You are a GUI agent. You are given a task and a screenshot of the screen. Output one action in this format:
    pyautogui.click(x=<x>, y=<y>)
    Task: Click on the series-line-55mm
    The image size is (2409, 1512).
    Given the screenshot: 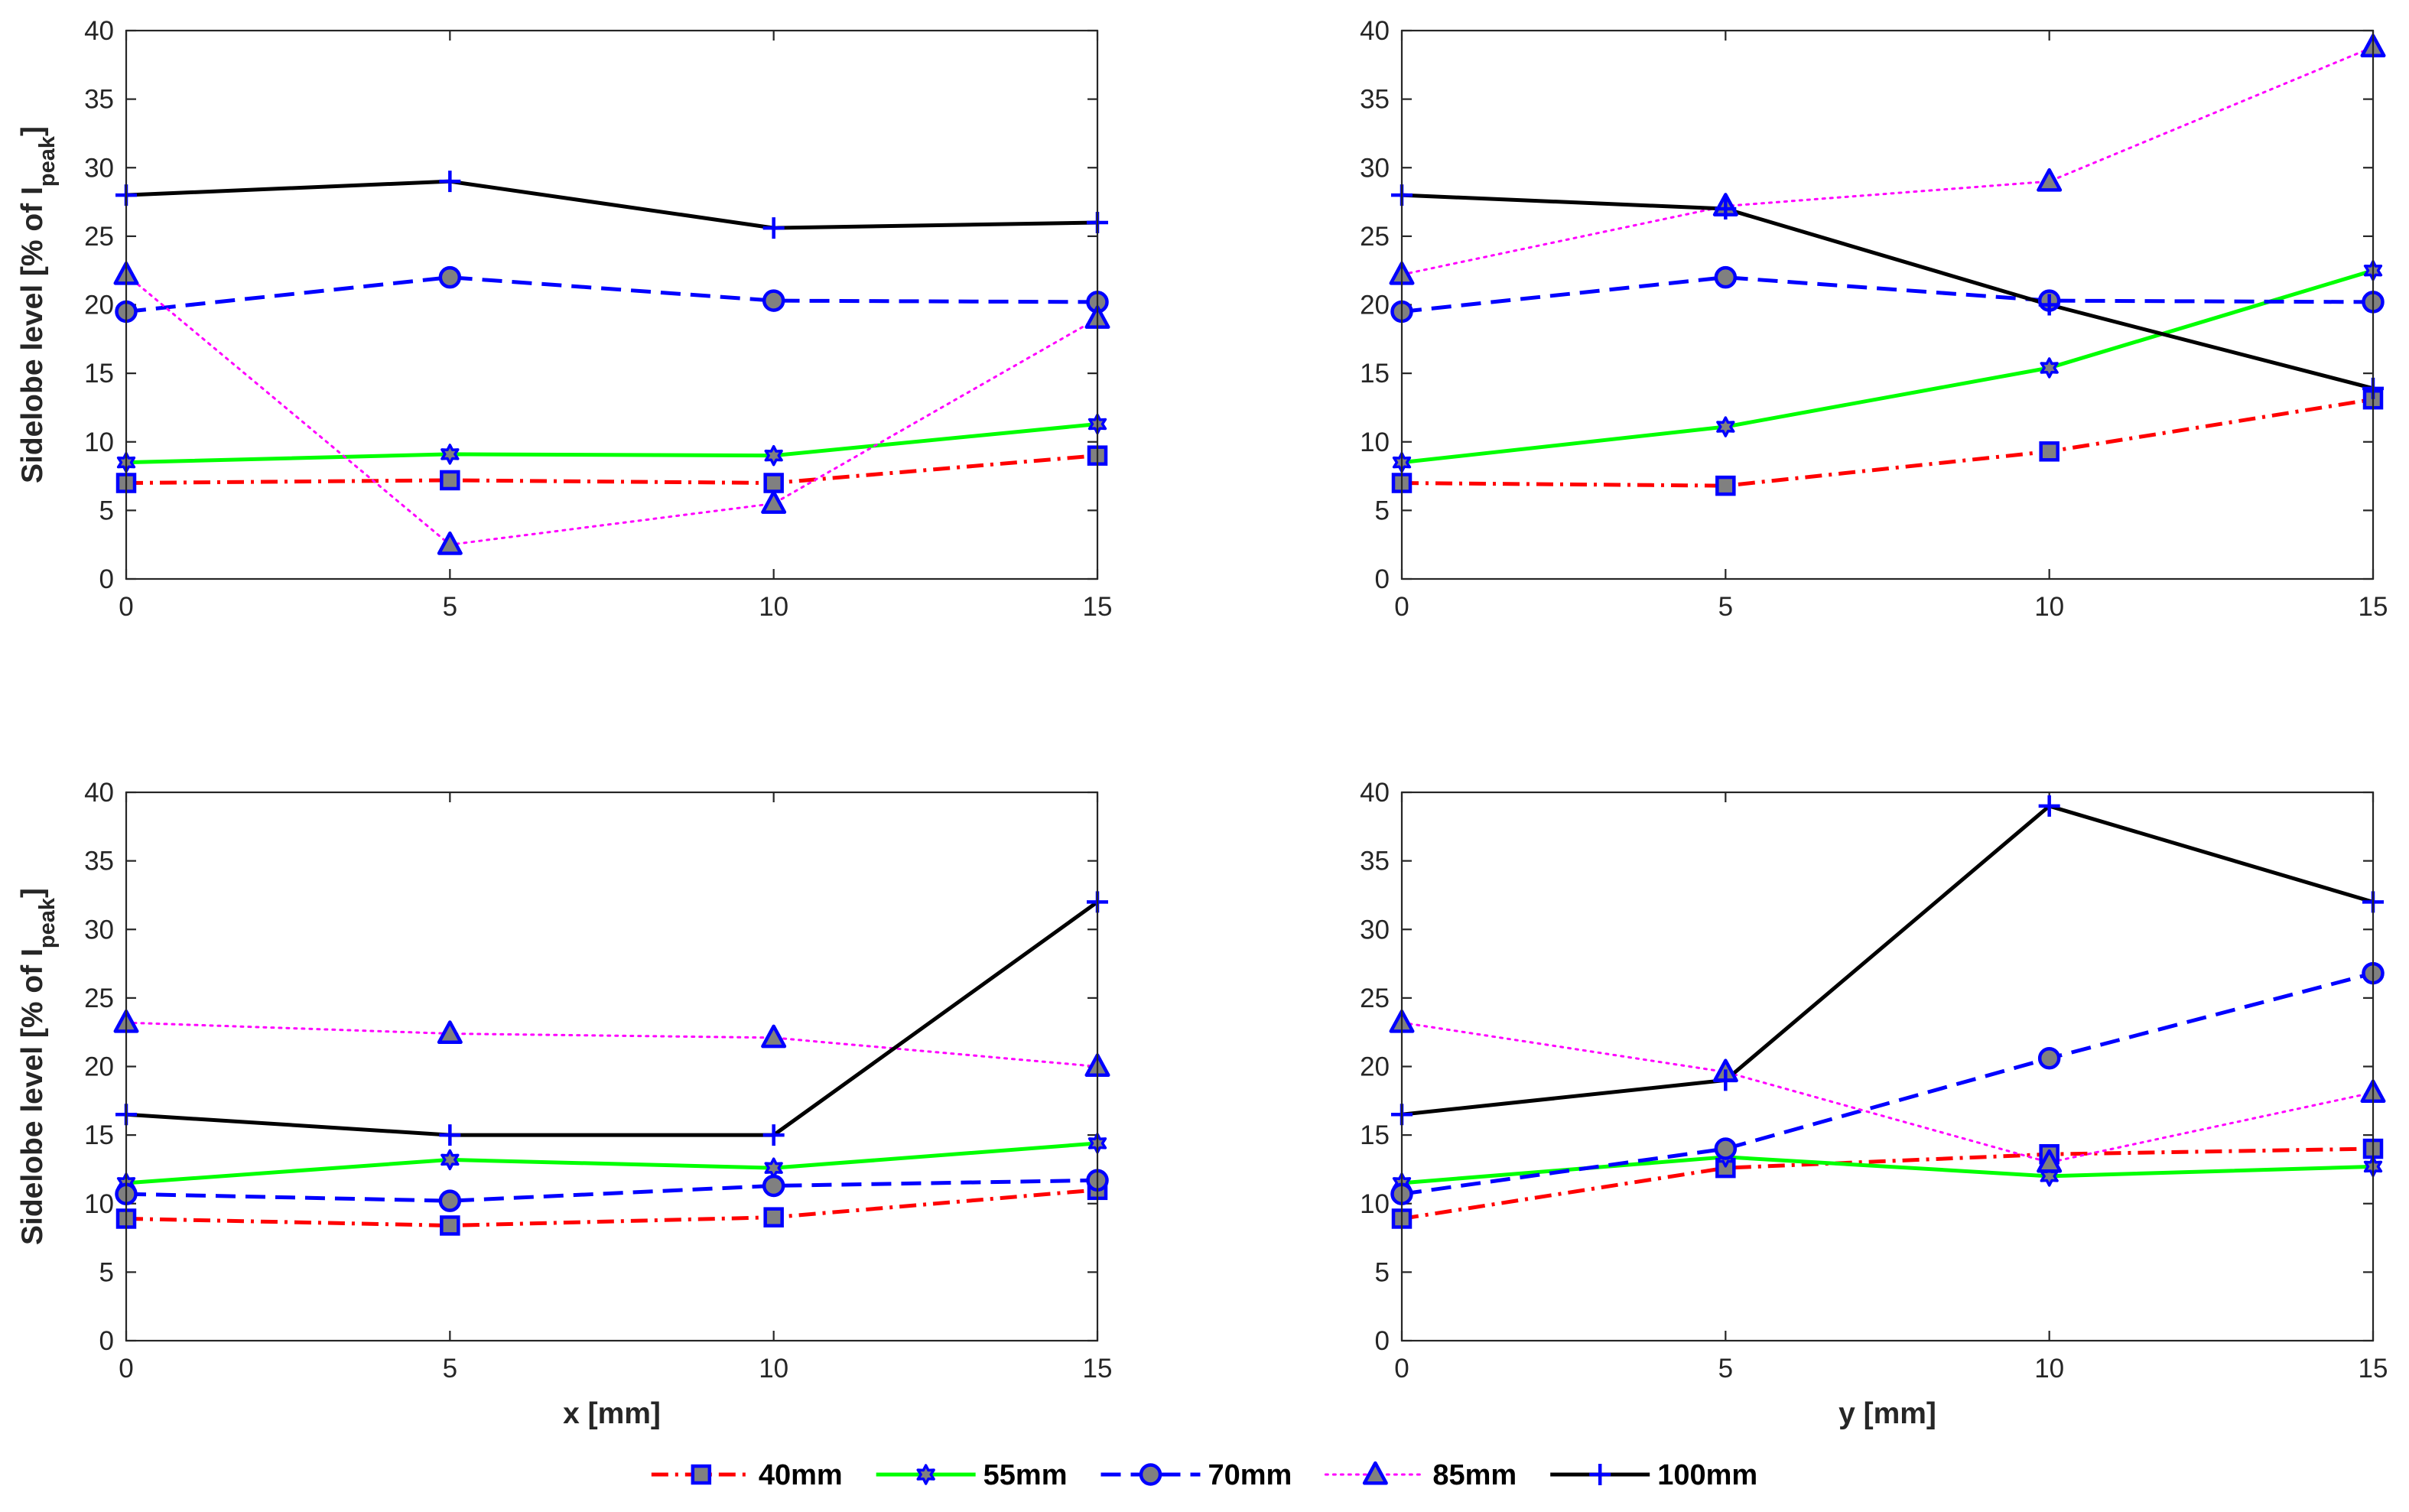 What is the action you would take?
    pyautogui.click(x=611, y=443)
    